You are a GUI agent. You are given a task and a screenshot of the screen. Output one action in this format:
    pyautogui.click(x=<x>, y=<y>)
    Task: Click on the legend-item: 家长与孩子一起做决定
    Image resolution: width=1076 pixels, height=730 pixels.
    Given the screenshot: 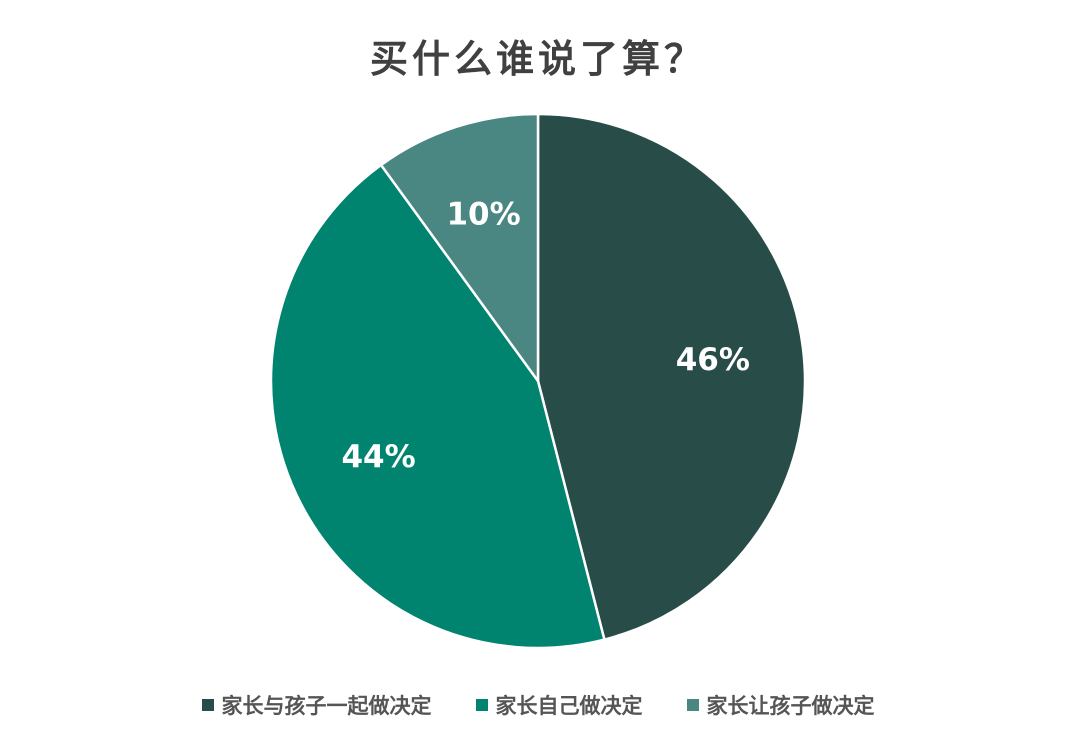 What is the action you would take?
    pyautogui.click(x=316, y=705)
    